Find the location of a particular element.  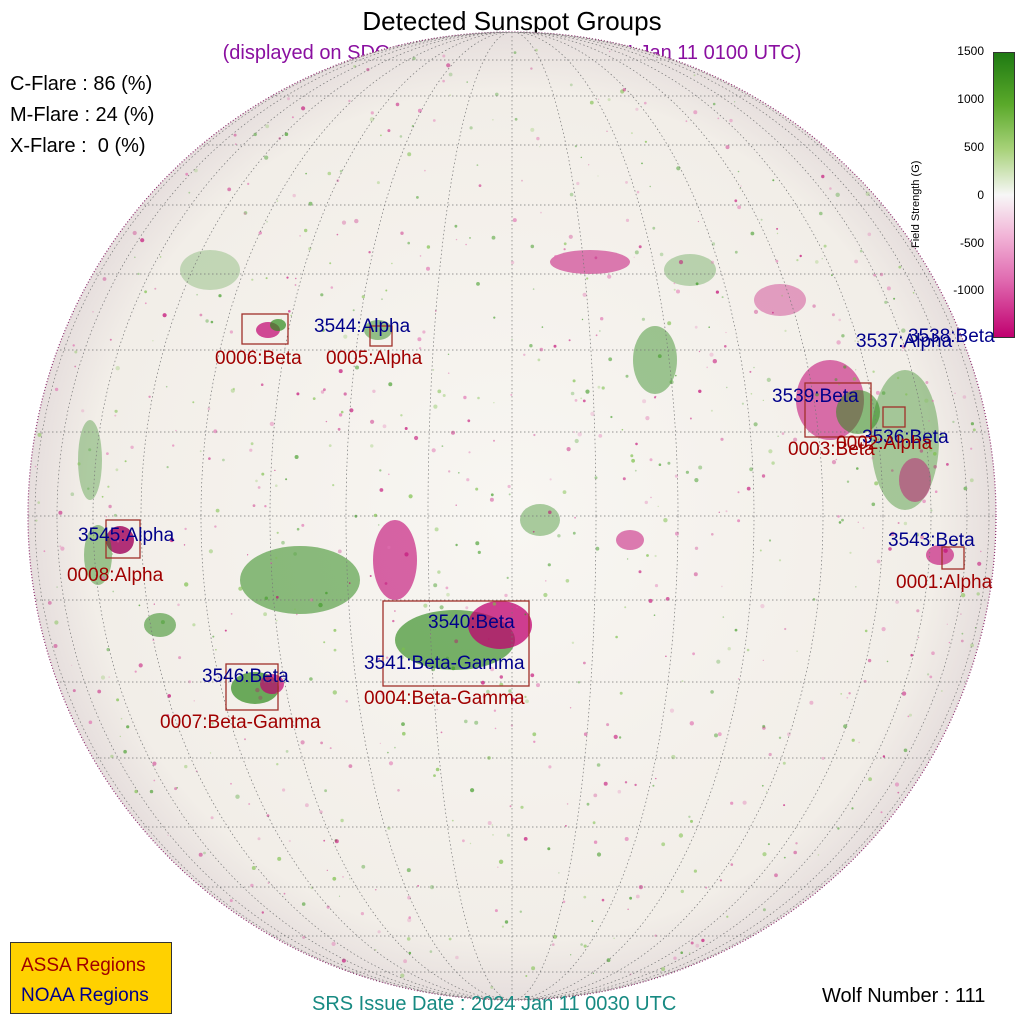

colorbar-tick: 0 is located at coordinates (980, 195).